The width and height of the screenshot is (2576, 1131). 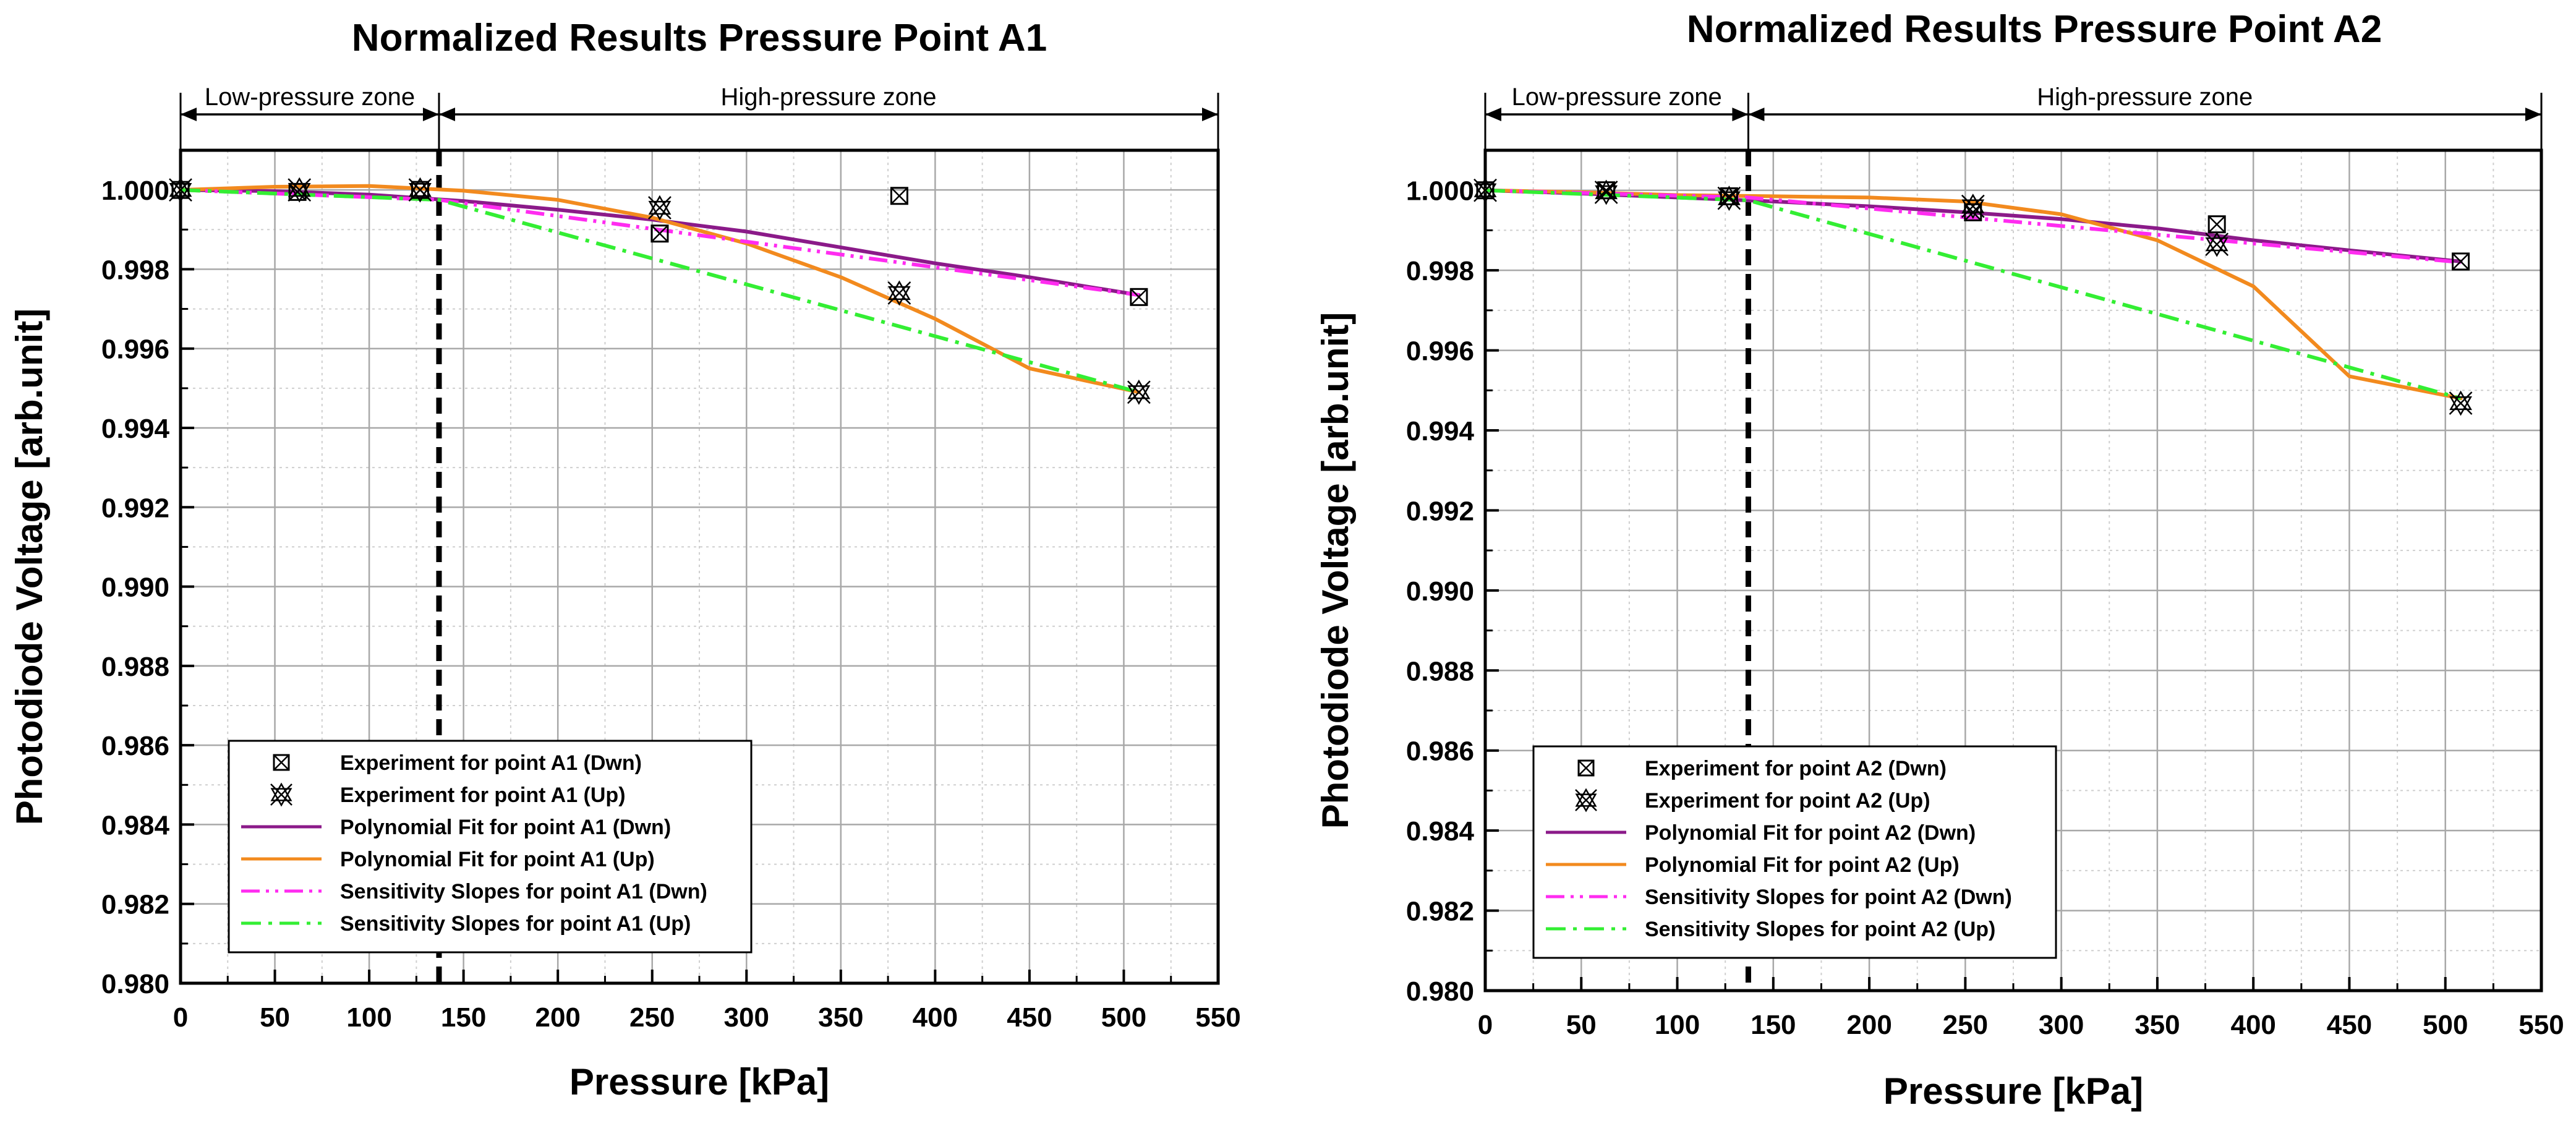 What do you see at coordinates (1440, 751) in the screenshot?
I see `y-tick-label: 0.986` at bounding box center [1440, 751].